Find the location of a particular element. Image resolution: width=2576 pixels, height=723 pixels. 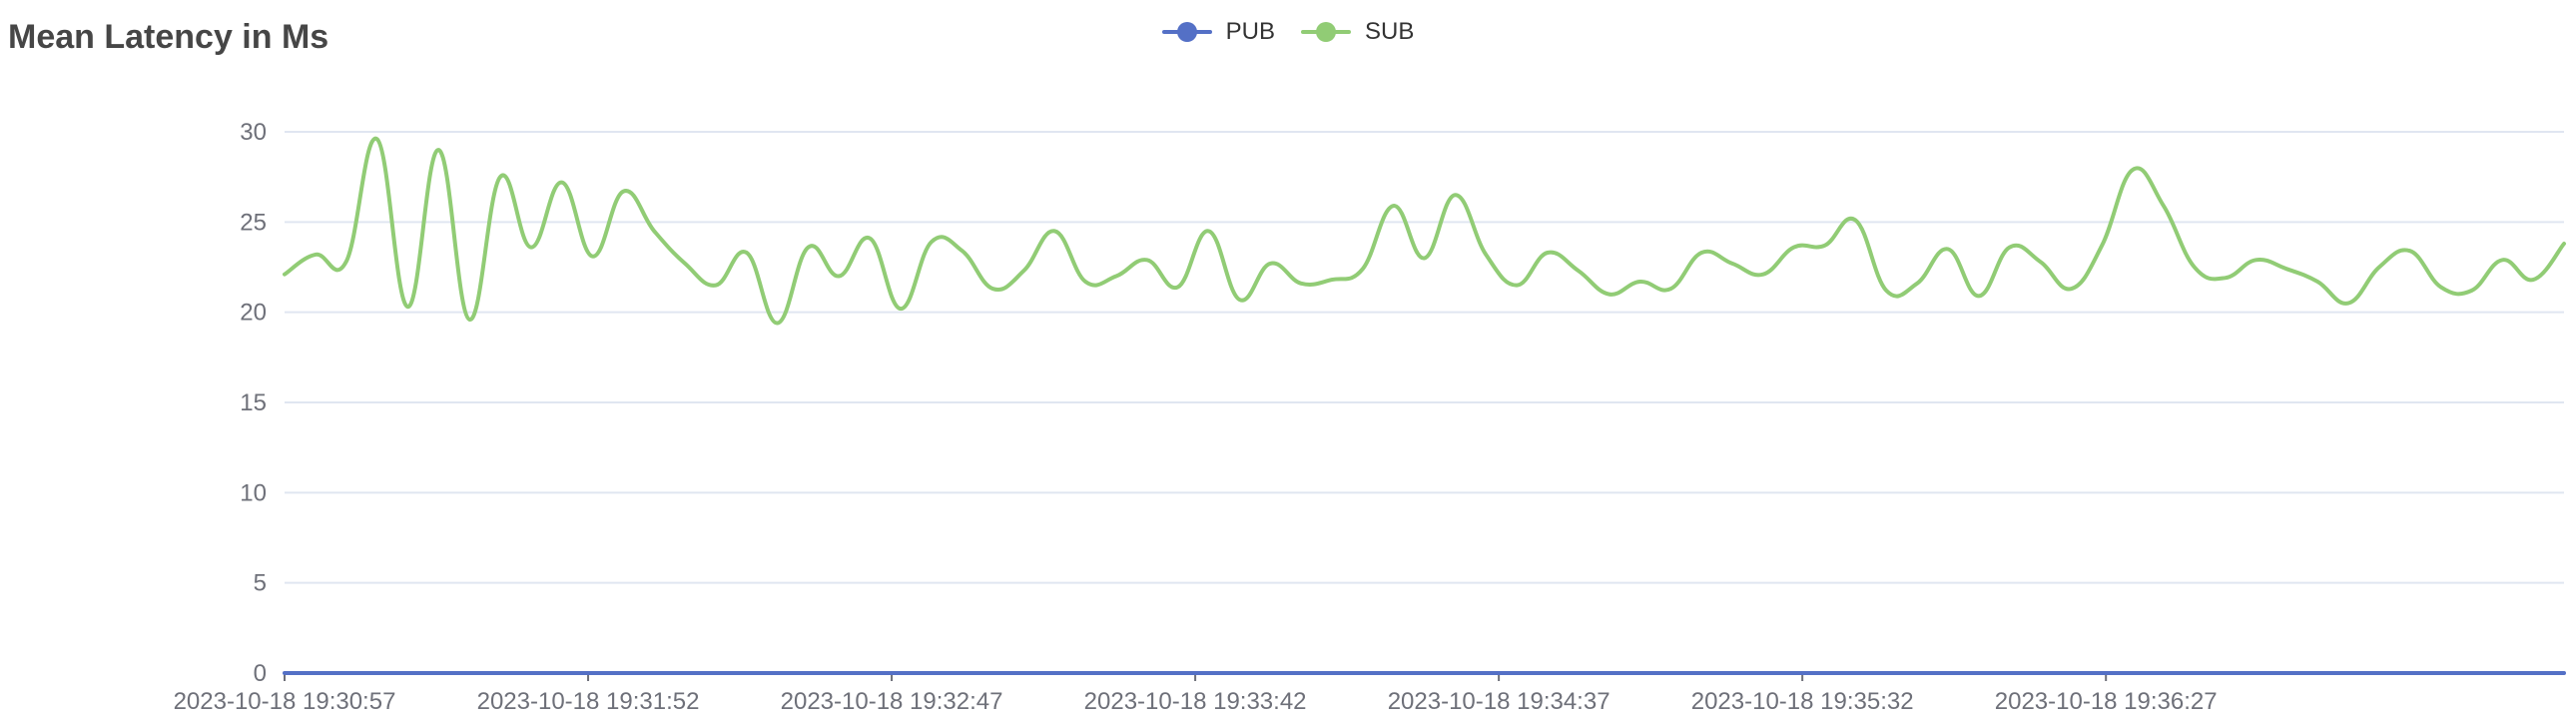

legend-item-pub: PUB is located at coordinates (1218, 32).